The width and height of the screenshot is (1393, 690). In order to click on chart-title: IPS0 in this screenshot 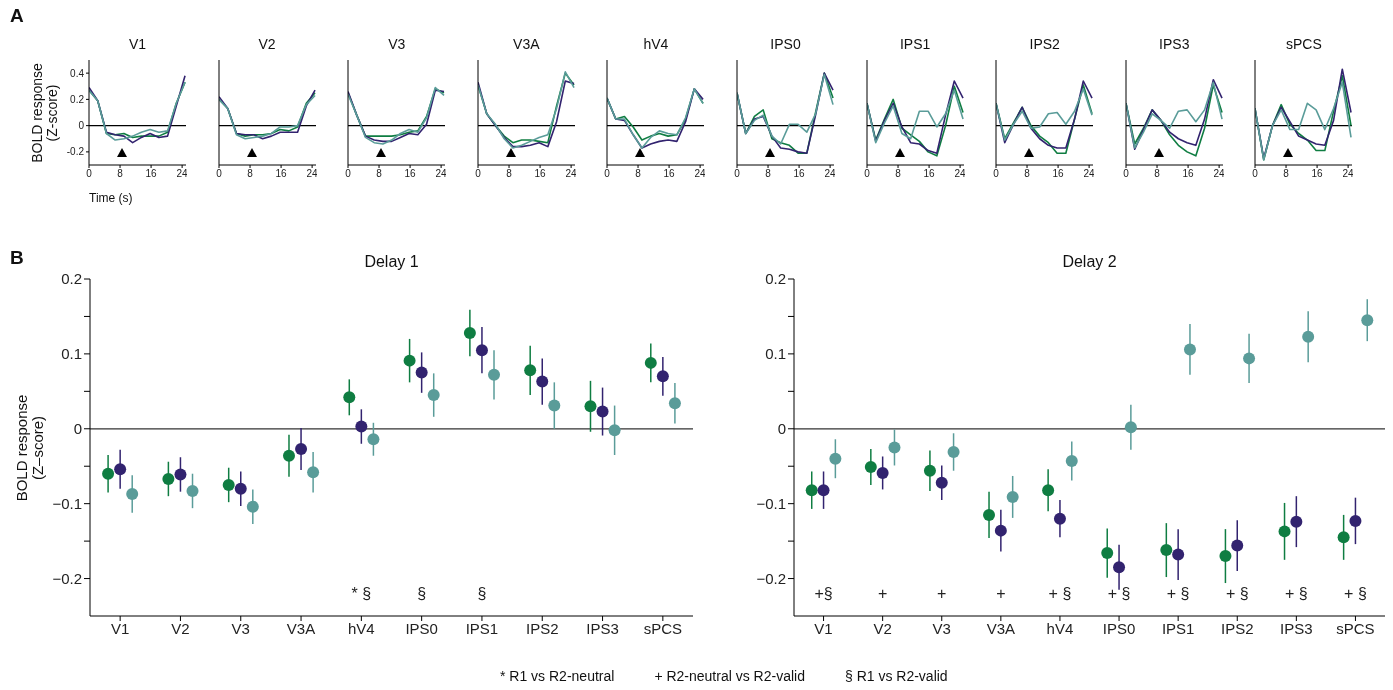, I will do `click(785, 44)`.